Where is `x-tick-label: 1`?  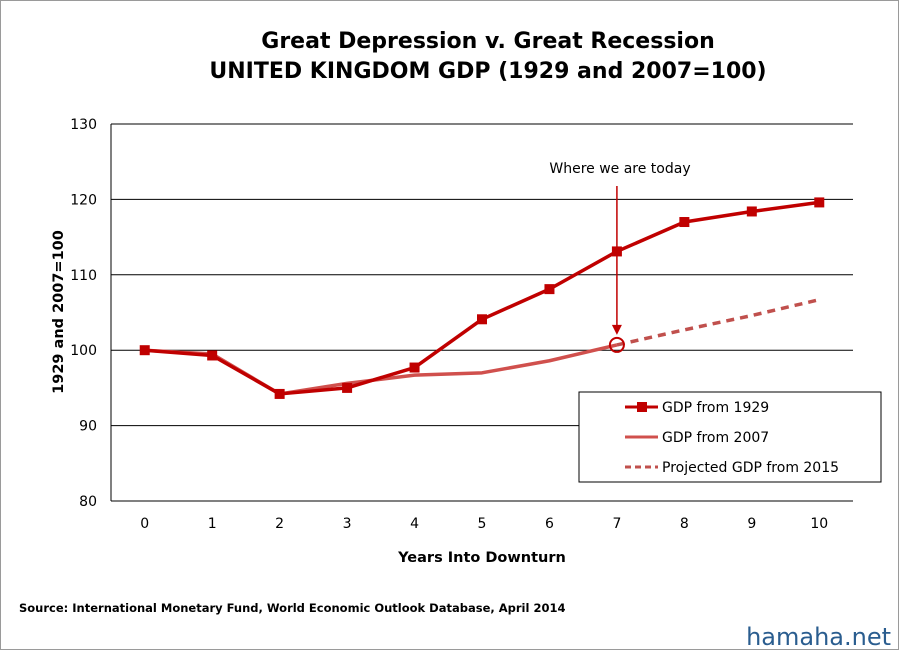
x-tick-label: 1 is located at coordinates (212, 524).